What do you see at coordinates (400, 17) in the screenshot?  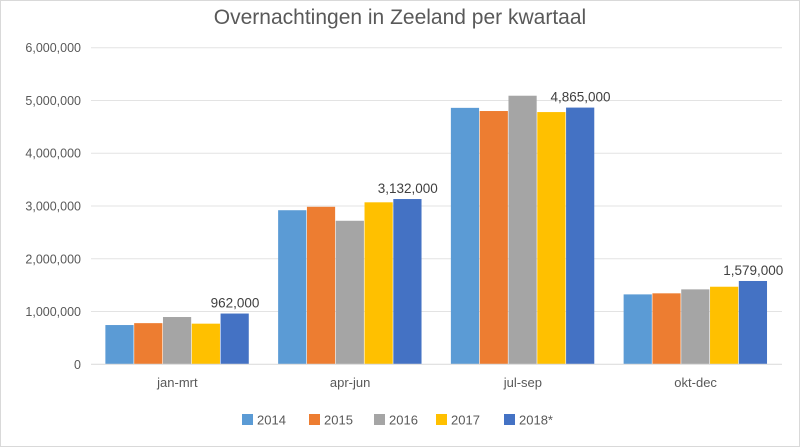 I see `chart-title: Overnachtingen in Zeeland per kwartaal` at bounding box center [400, 17].